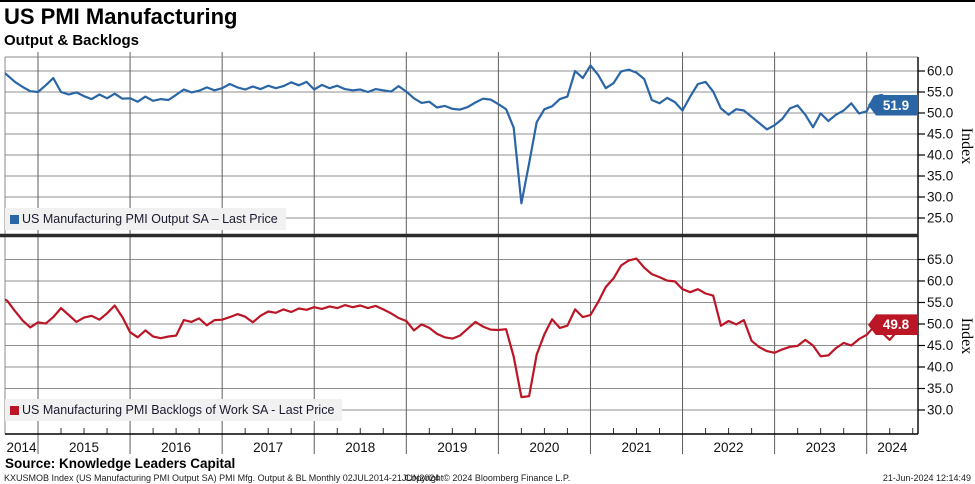  Describe the element at coordinates (120, 463) in the screenshot. I see `source-attribution: Source: Knowledge Leaders Capital` at that location.